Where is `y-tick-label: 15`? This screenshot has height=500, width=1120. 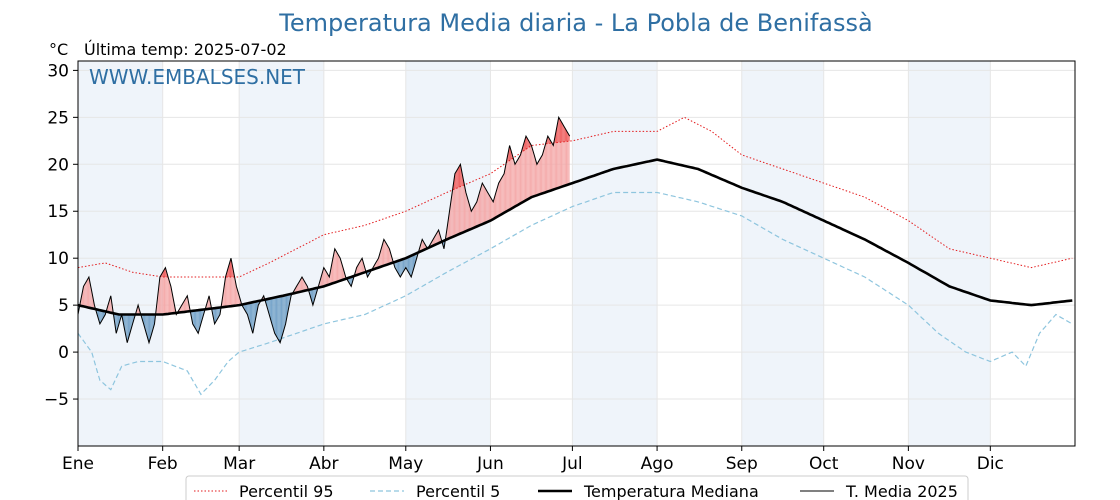 y-tick-label: 15 is located at coordinates (58, 212).